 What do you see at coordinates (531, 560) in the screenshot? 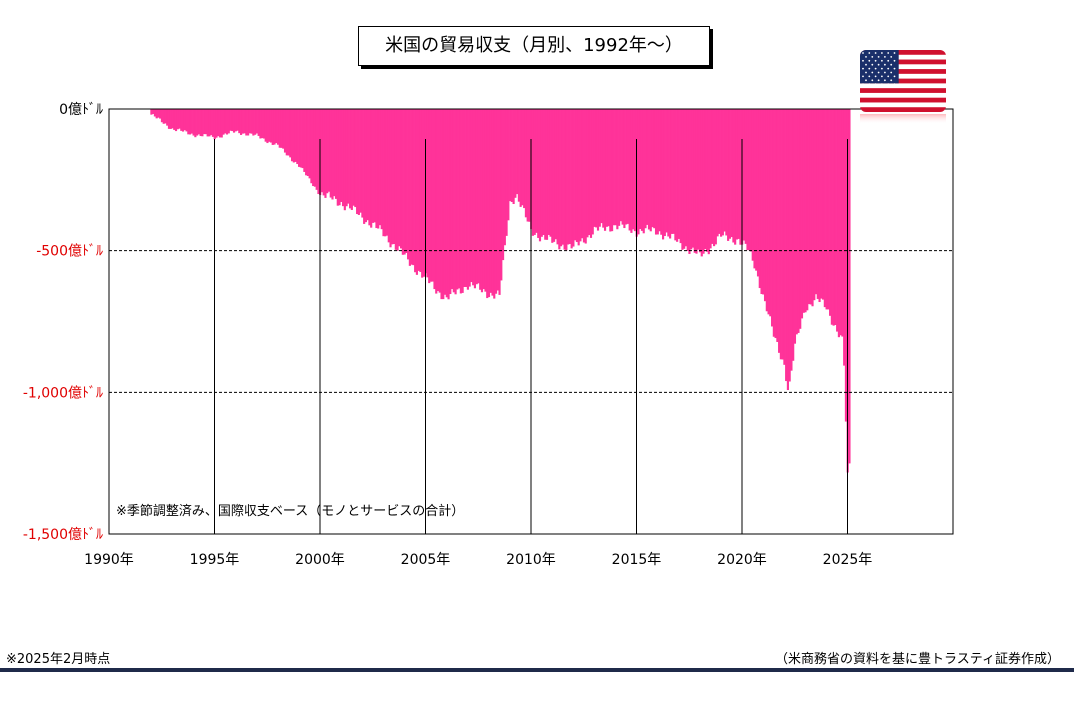
I see `x-tick-label: 2010年` at bounding box center [531, 560].